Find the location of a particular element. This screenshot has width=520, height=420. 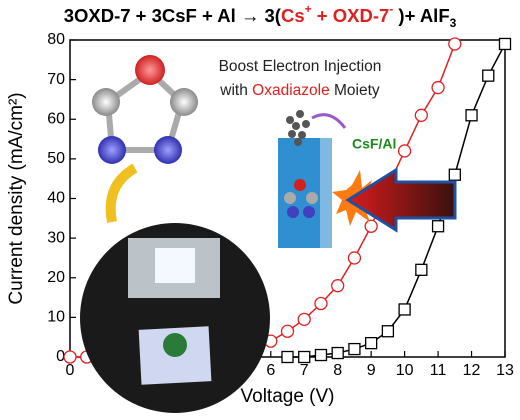

transfer-arrow is located at coordinates (329, 121).